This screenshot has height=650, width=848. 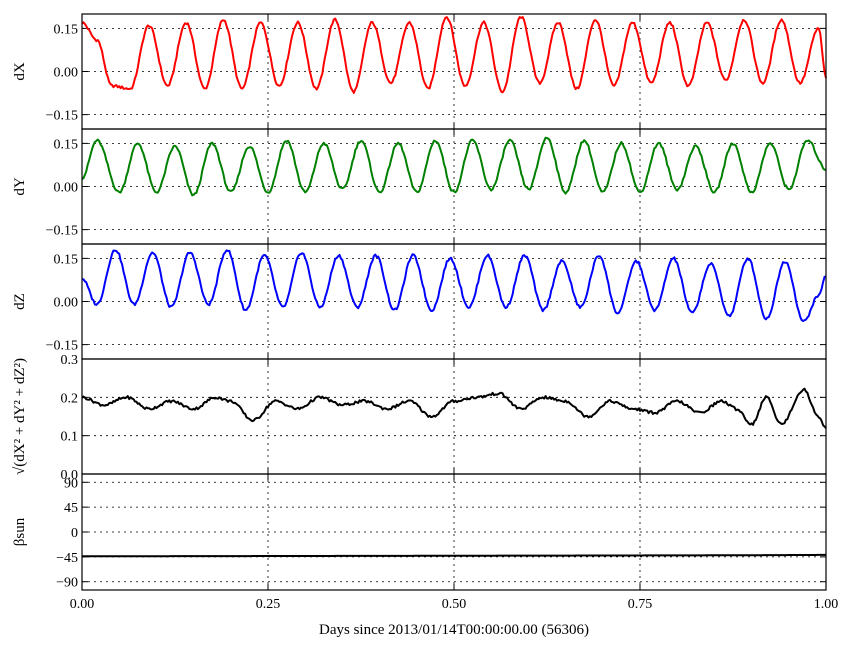 I want to click on y-tick-label: −90, so click(x=67, y=583).